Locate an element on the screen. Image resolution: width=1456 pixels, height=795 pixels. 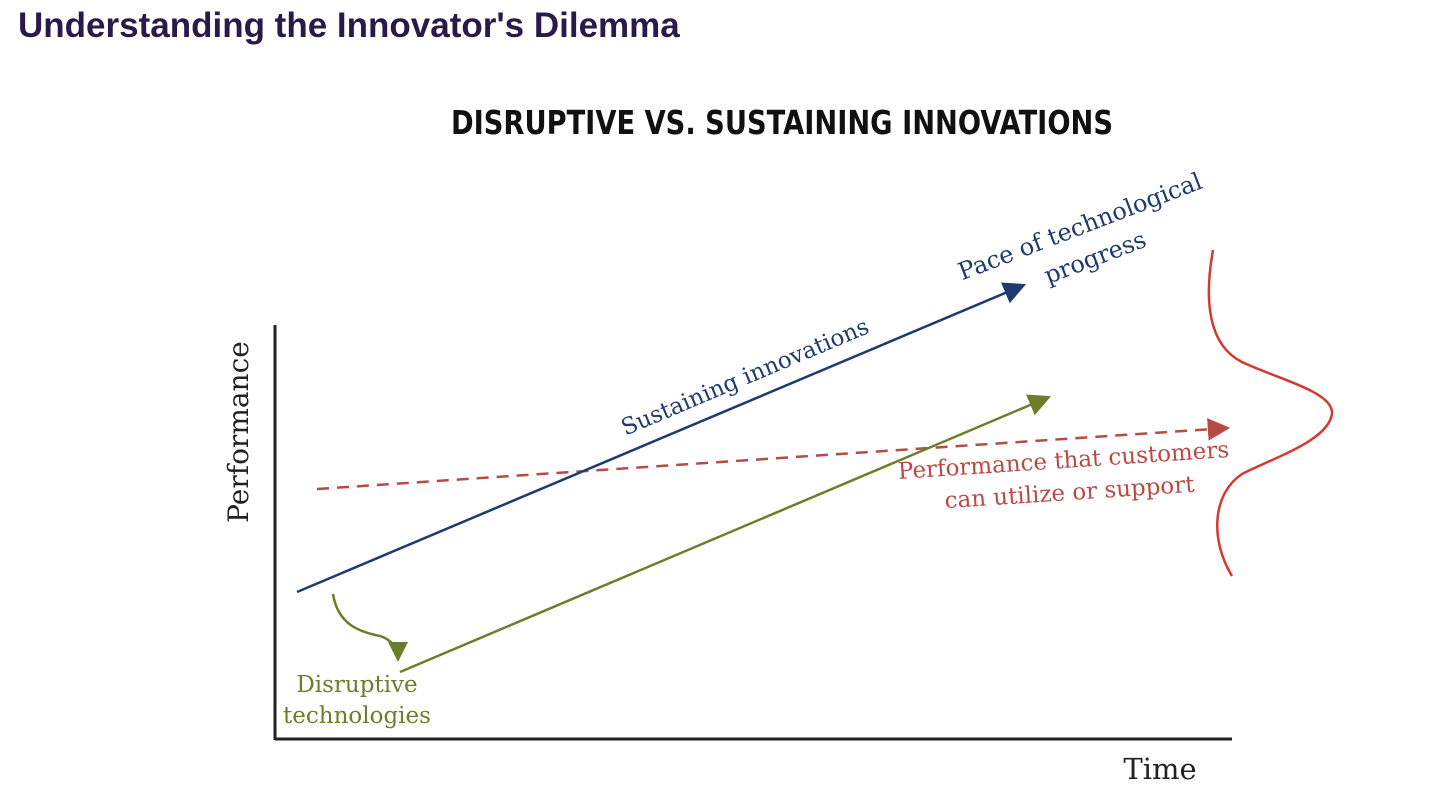
page-title: Understanding the Innovator's Dilemma is located at coordinates (349, 25).